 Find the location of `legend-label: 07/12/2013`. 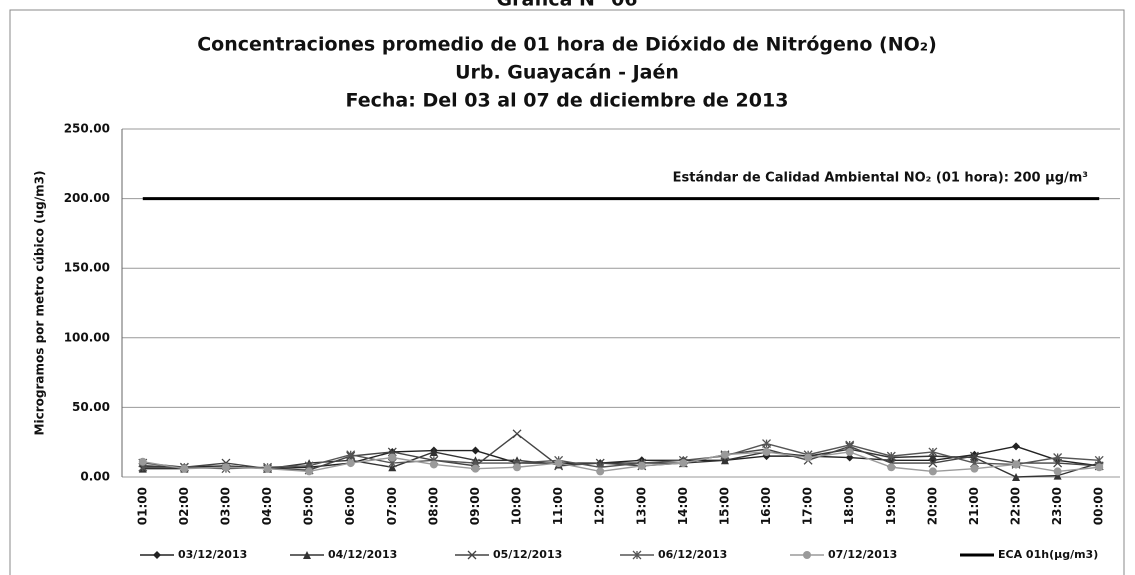

legend-label: 07/12/2013 is located at coordinates (862, 554).